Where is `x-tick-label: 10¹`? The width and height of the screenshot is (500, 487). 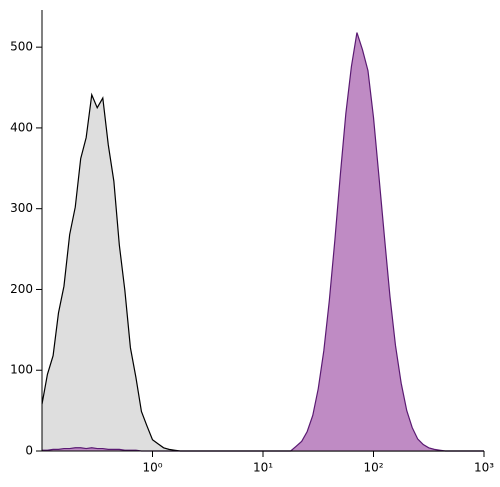 x-tick-label: 10¹ is located at coordinates (263, 468).